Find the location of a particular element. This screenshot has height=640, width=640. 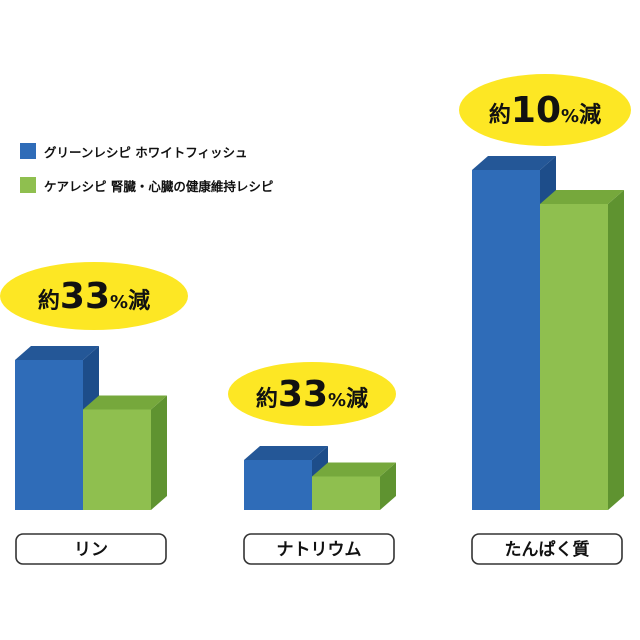

reduction-badge-1: 約33%減 is located at coordinates (94, 296).